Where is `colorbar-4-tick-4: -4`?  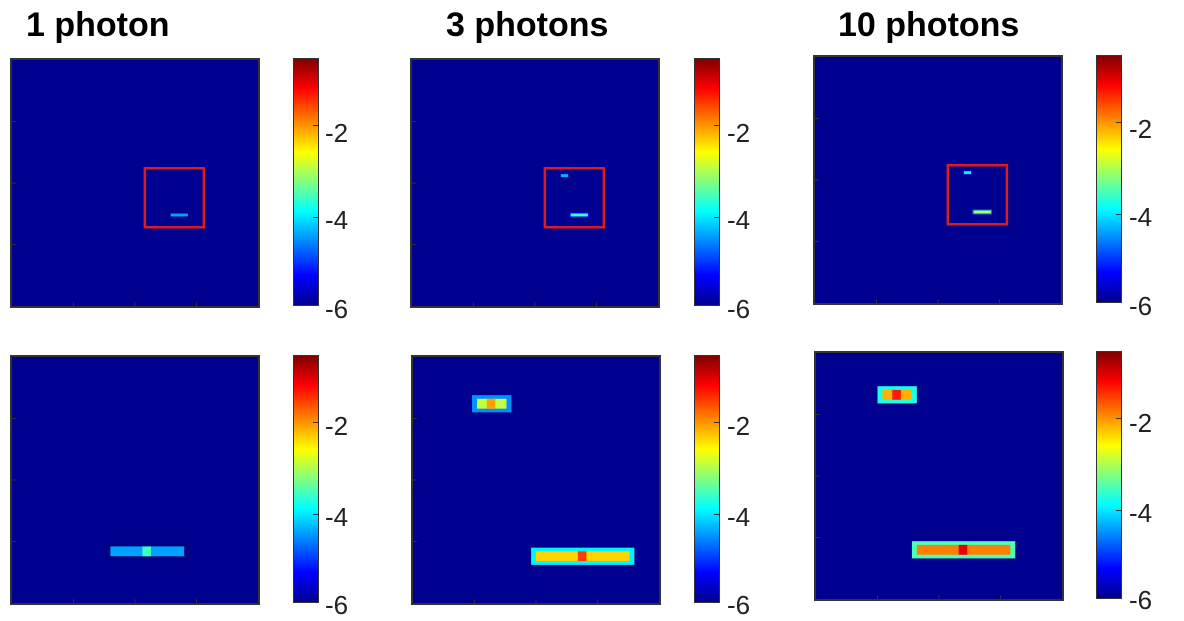
colorbar-4-tick-4: -4 is located at coordinates (337, 517).